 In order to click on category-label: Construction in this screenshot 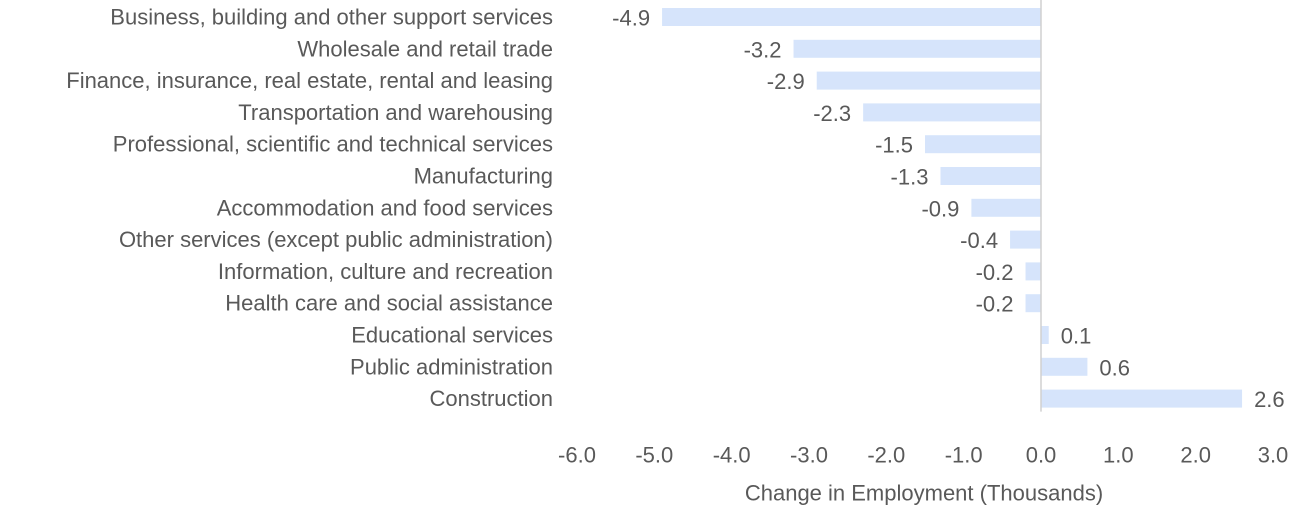, I will do `click(491, 398)`.